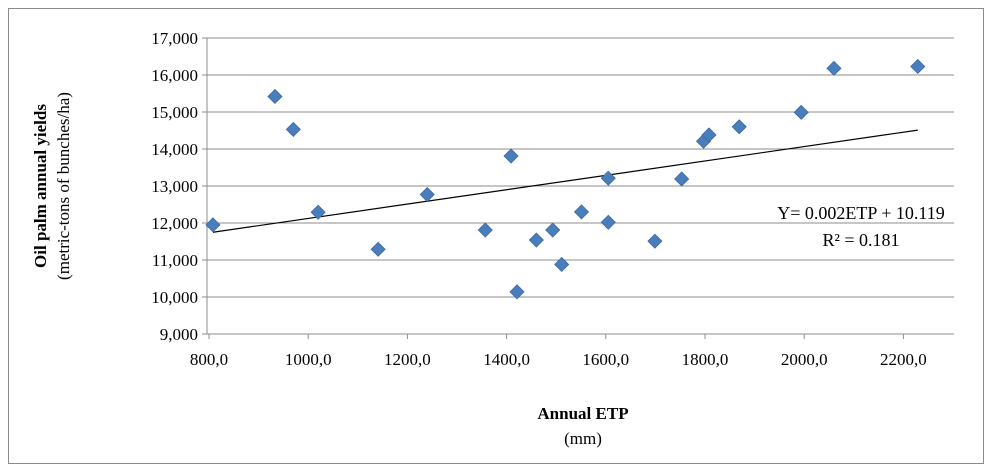 The height and width of the screenshot is (471, 995). I want to click on x-tick-label: 1000,0, so click(308, 359).